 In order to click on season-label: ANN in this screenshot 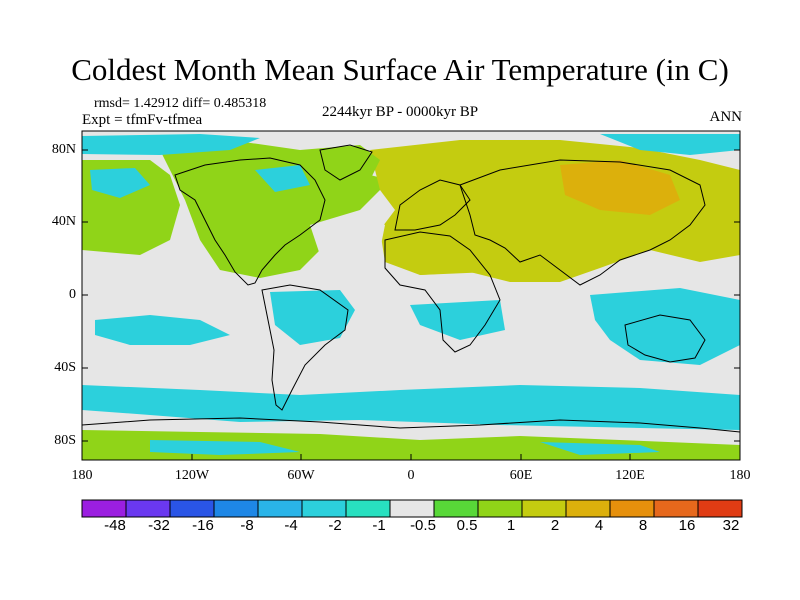, I will do `click(726, 117)`.